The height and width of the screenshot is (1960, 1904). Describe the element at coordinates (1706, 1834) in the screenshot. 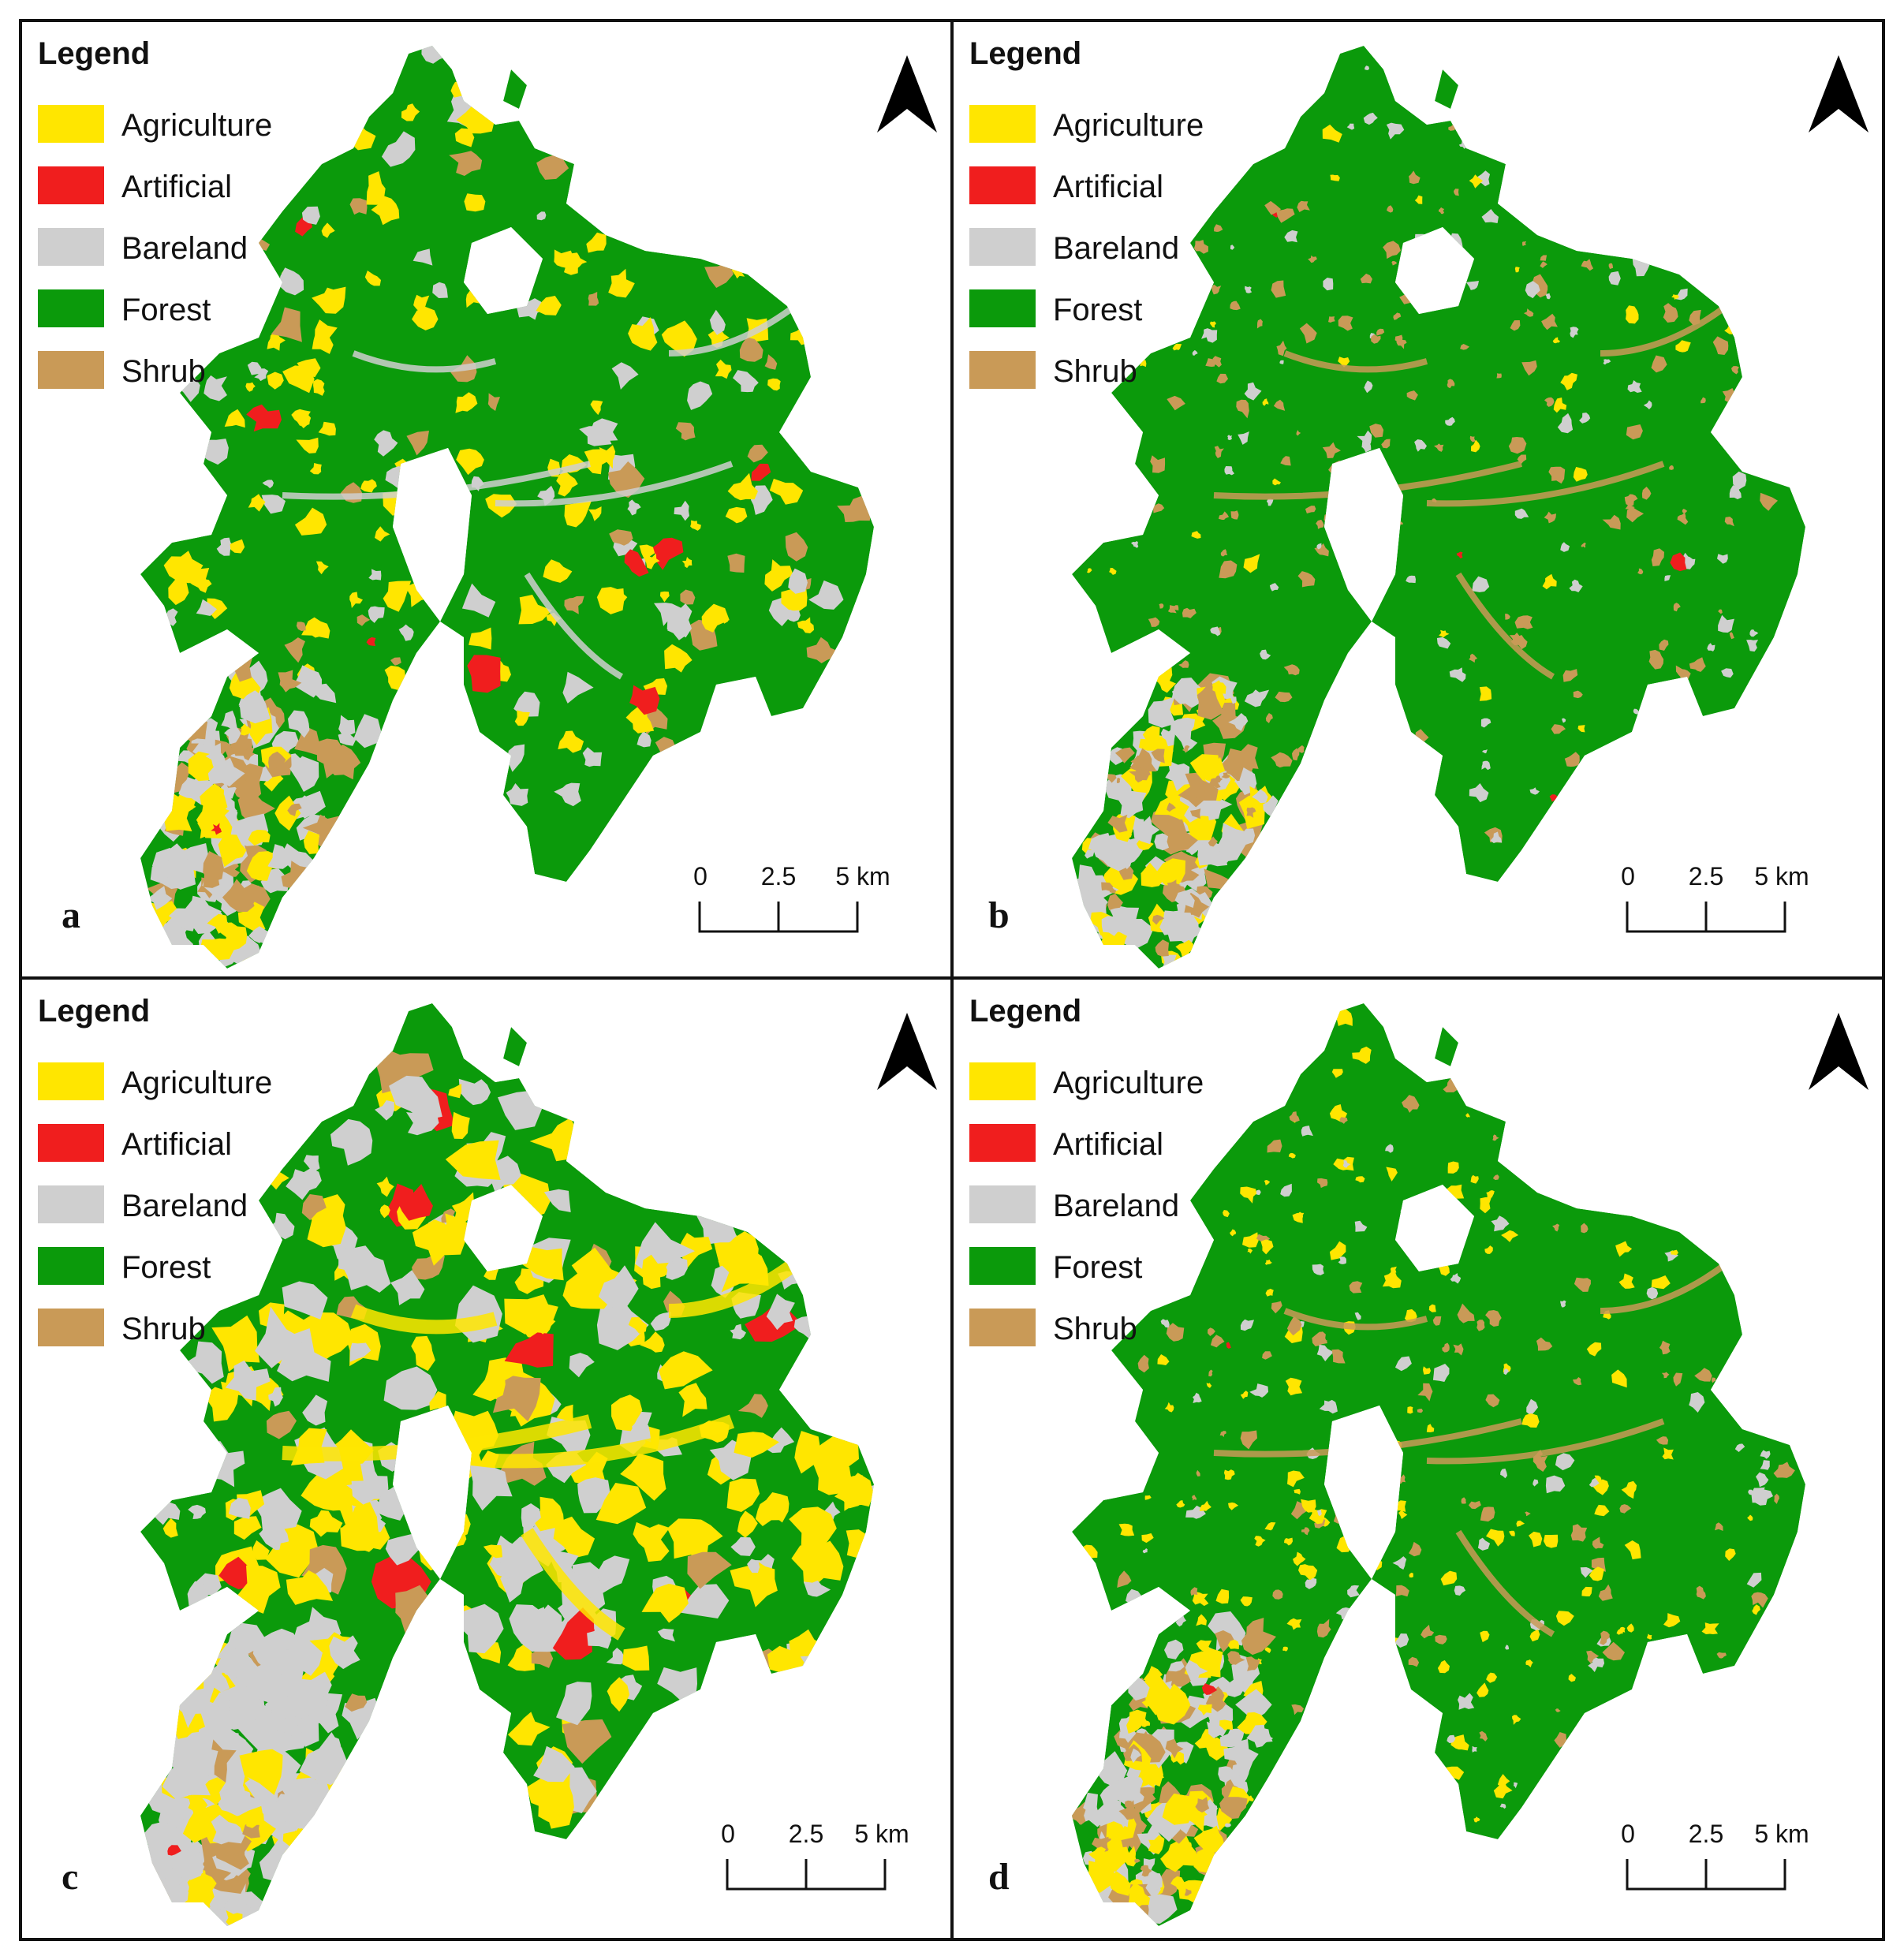

I see `scale-tick-label: 2.5` at that location.